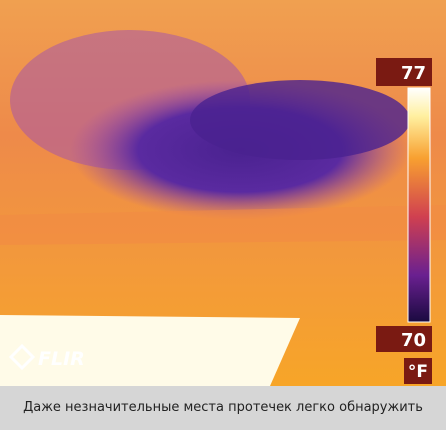 The height and width of the screenshot is (430, 446). What do you see at coordinates (413, 340) in the screenshot?
I see `min-label: 70` at bounding box center [413, 340].